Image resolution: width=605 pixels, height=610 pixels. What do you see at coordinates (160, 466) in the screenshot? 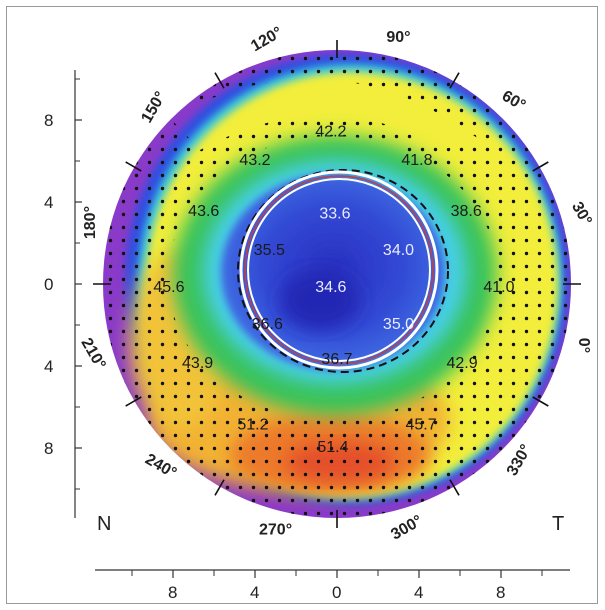
I see `angle-label: 240°` at bounding box center [160, 466].